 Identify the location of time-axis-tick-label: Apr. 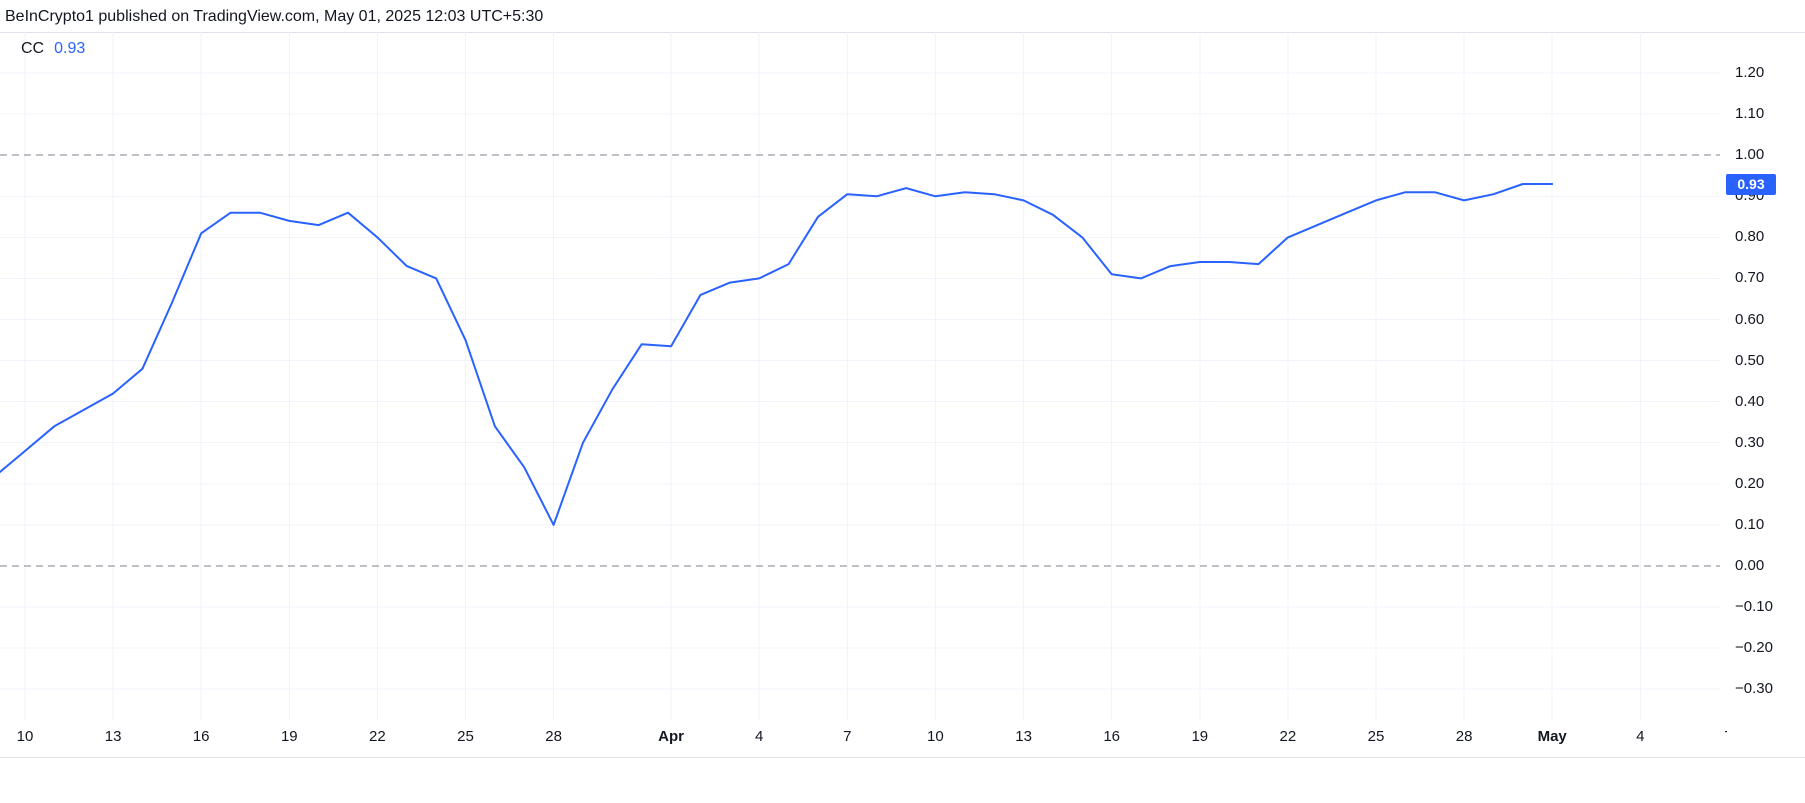
(671, 736).